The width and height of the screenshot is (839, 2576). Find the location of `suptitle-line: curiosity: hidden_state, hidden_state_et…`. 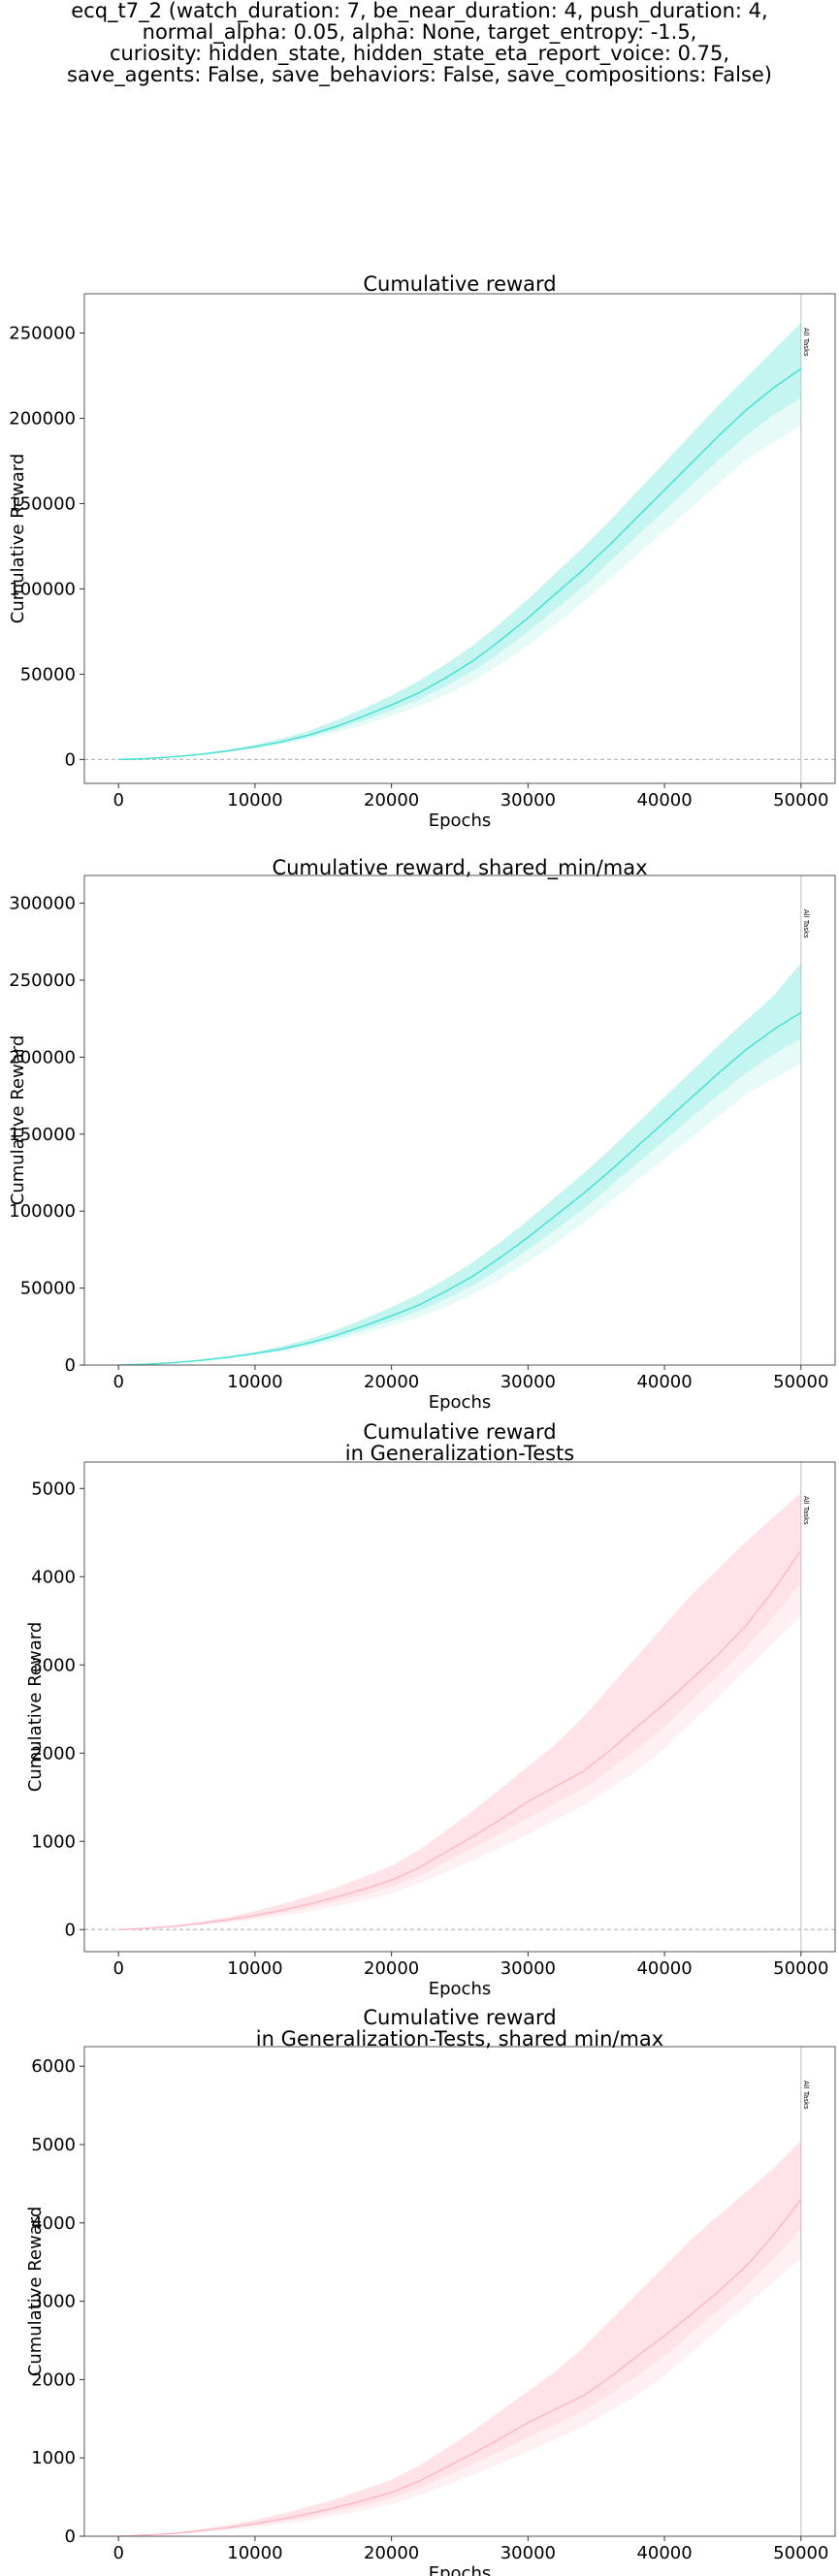

suptitle-line: curiosity: hidden_state, hidden_state_et… is located at coordinates (419, 54).